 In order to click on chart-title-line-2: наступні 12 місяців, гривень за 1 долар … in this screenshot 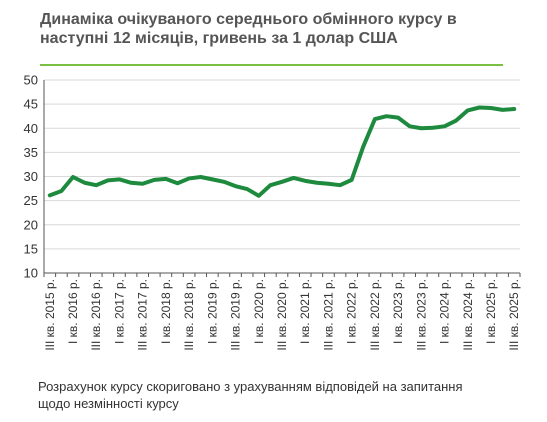, I will do `click(219, 38)`.